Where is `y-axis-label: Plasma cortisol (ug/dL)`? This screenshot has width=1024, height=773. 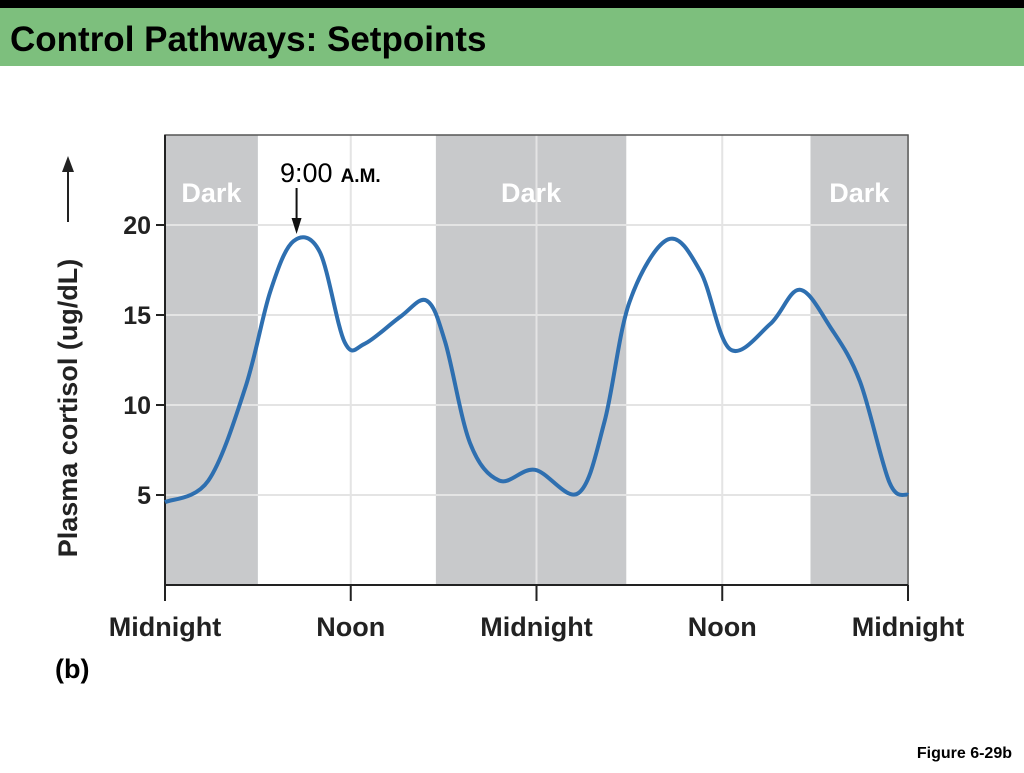 y-axis-label: Plasma cortisol (ug/dL) is located at coordinates (68, 408).